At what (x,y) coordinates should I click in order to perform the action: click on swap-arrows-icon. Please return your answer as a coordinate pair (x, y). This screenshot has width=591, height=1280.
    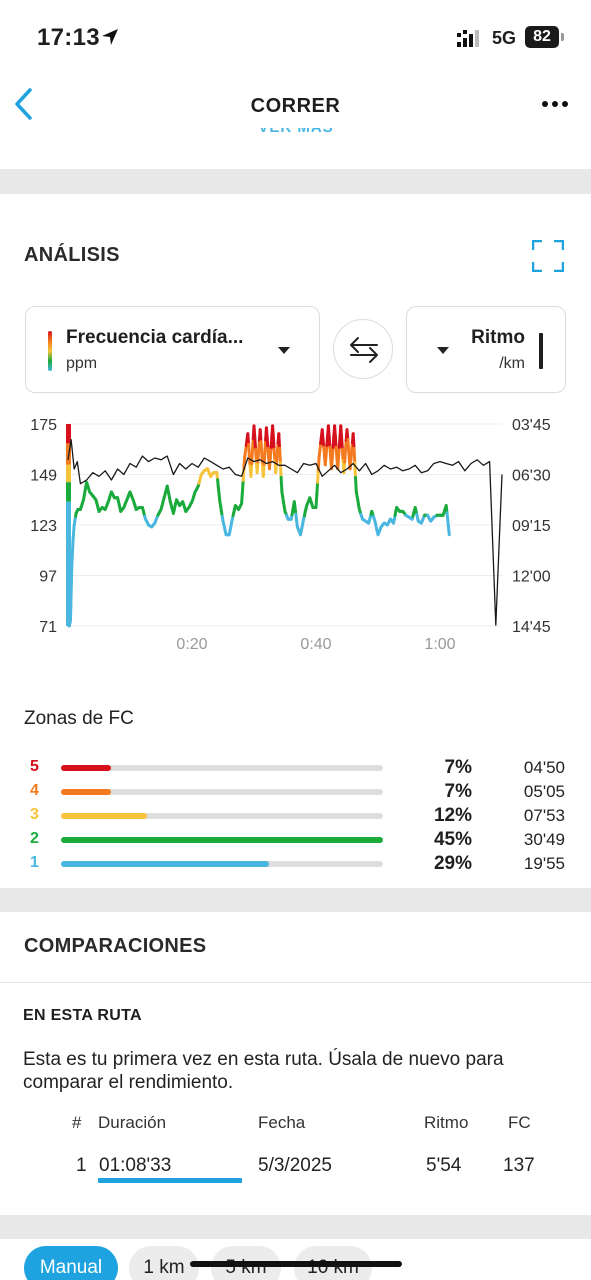
    Looking at the image, I should click on (364, 350).